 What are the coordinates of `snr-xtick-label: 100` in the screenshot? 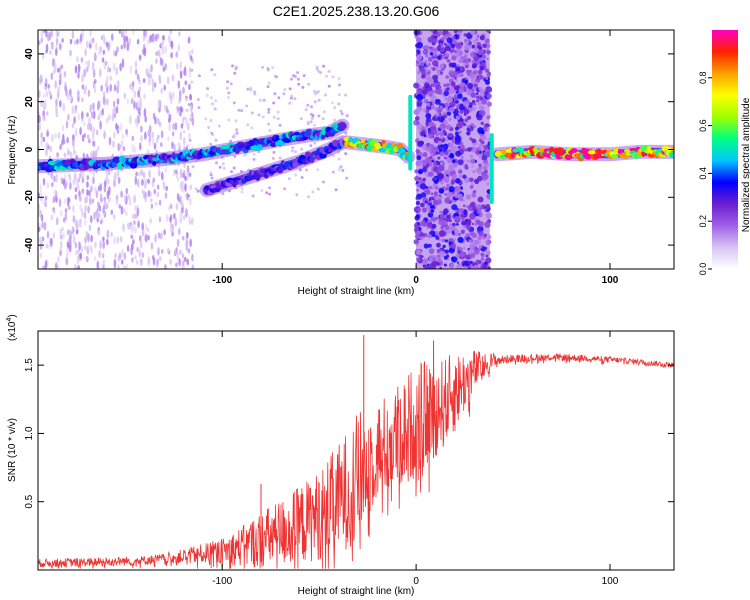 It's located at (610, 581).